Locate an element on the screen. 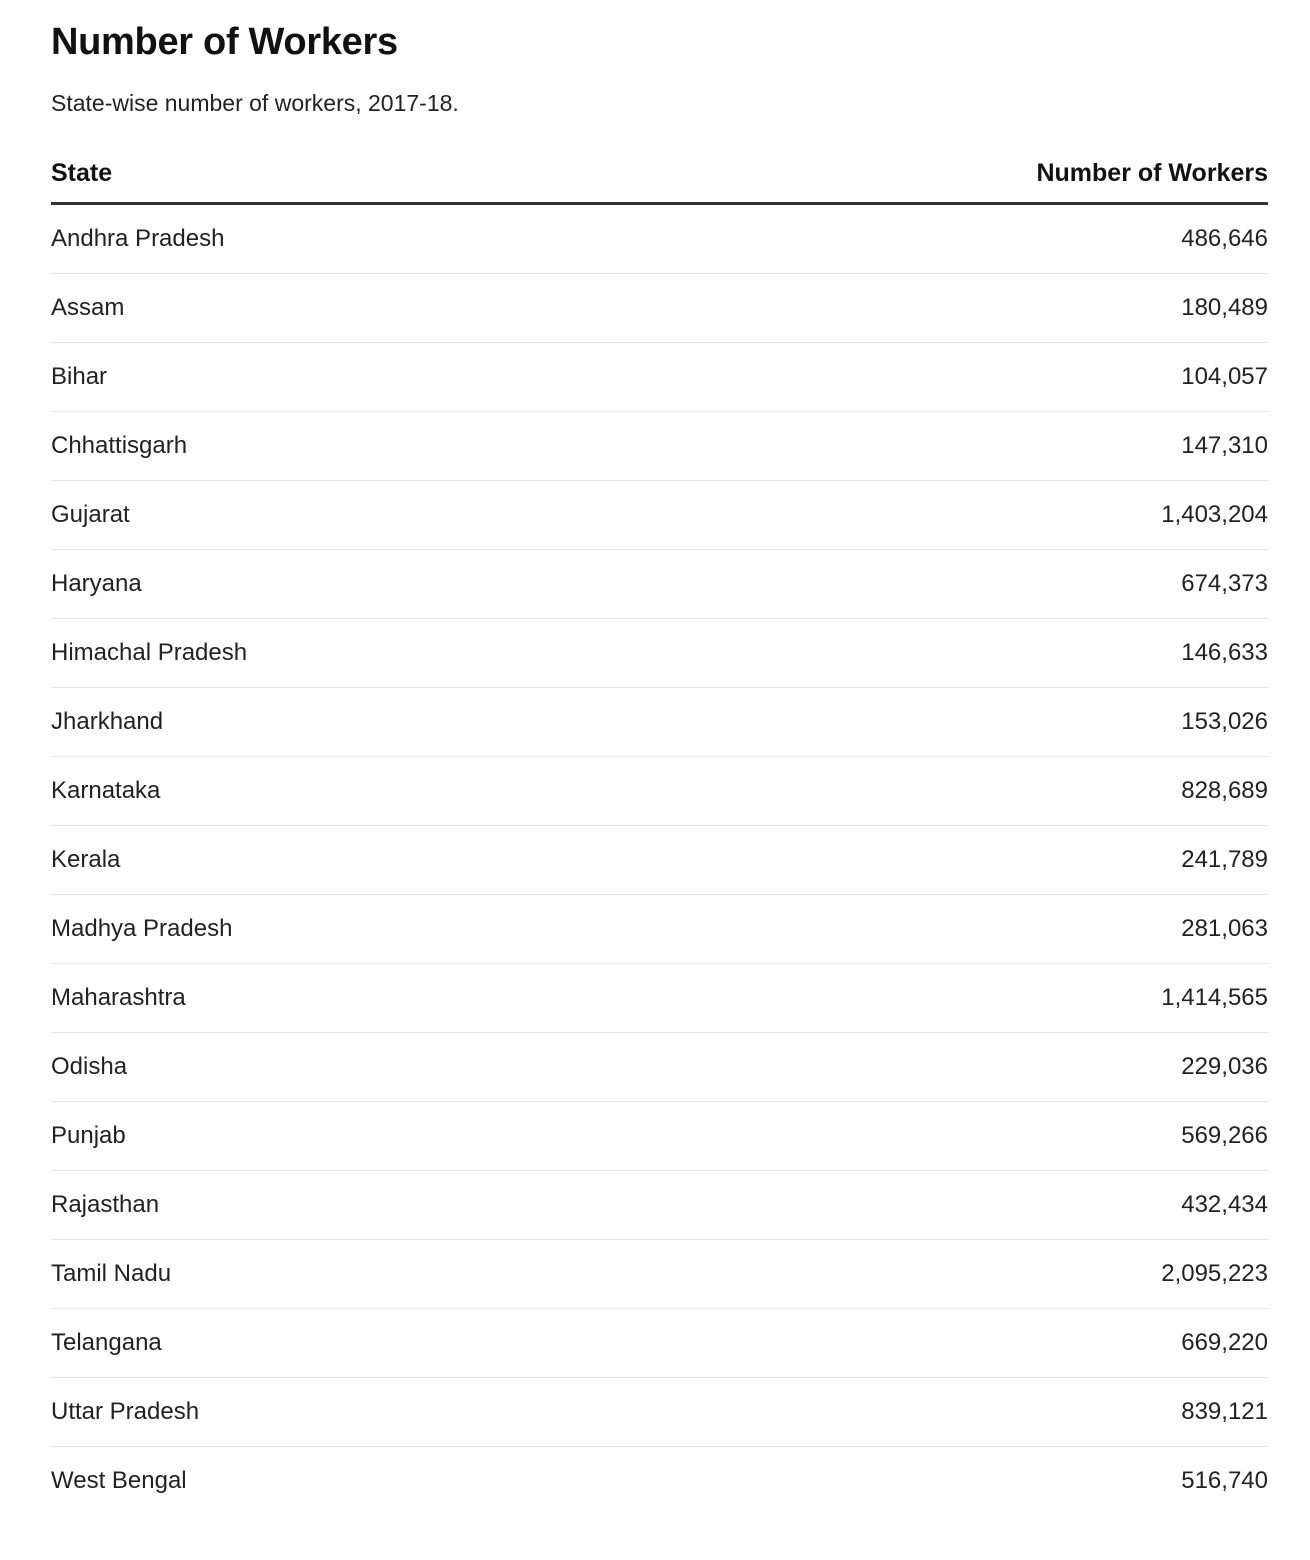 The image size is (1310, 1560). table-row: Telangana 669,220 is located at coordinates (659, 1343).